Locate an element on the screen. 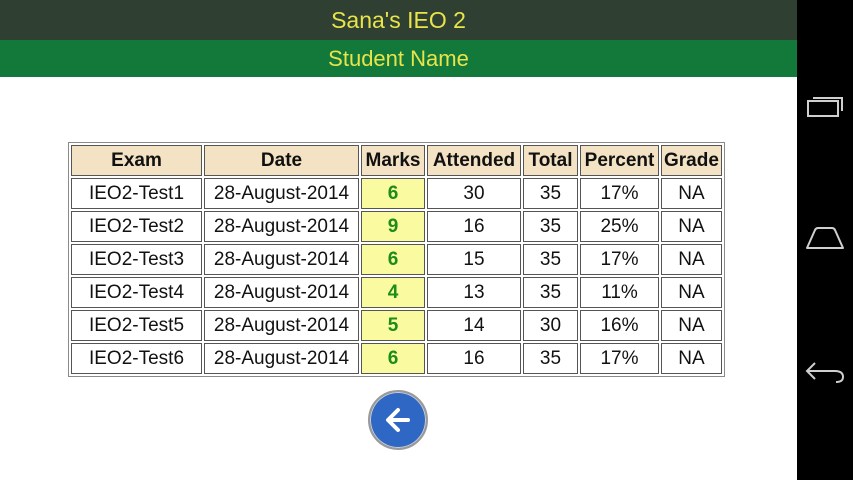 The width and height of the screenshot is (853, 480). student-name-bar: Student Name is located at coordinates (398, 58).